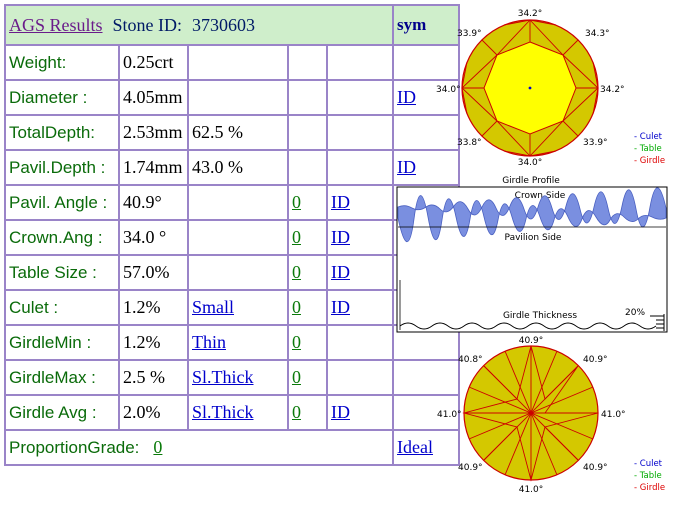 The width and height of the screenshot is (679, 521). What do you see at coordinates (648, 476) in the screenshot?
I see `pavilion-legend-table: - Table` at bounding box center [648, 476].